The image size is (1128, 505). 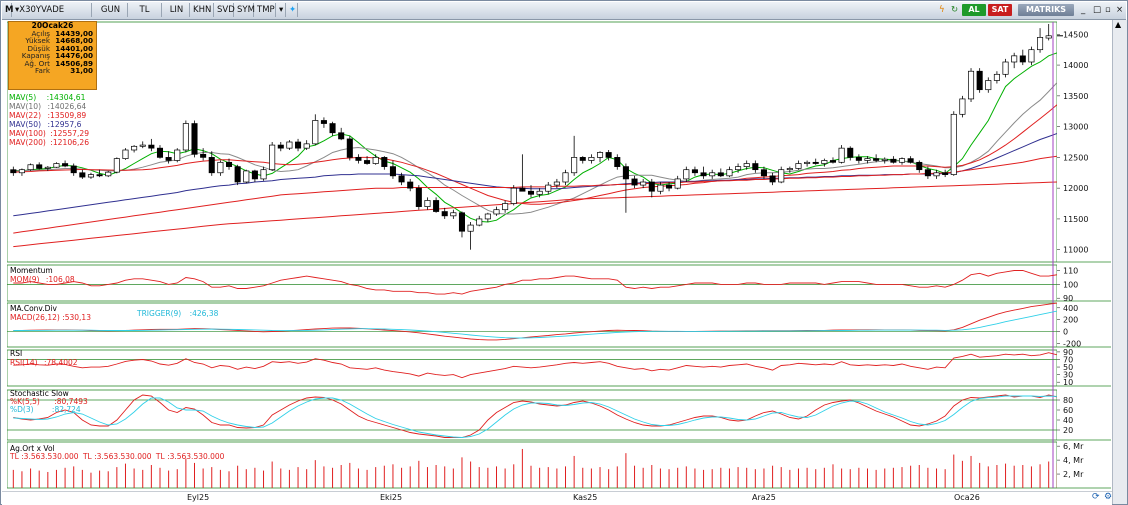 What do you see at coordinates (71, 401) in the screenshot?
I see `legend-value: :80,7493` at bounding box center [71, 401].